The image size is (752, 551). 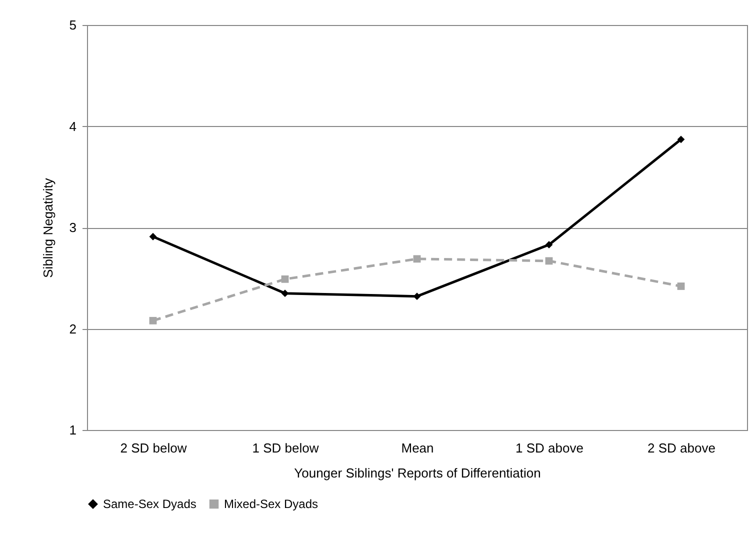 I want to click on x-axis-title: Younger Siblings' Reports of Differentiation, so click(x=417, y=473).